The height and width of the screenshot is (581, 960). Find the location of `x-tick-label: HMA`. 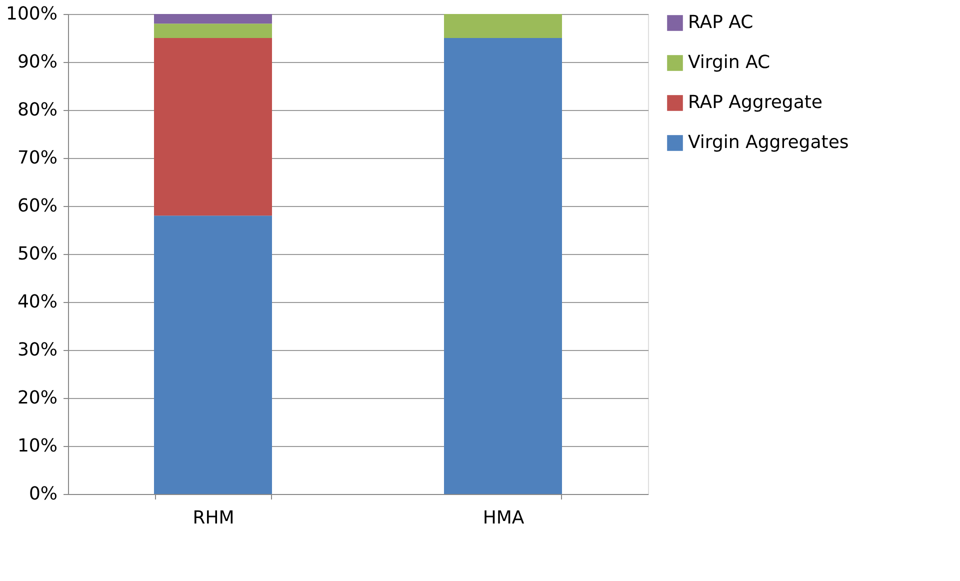

x-tick-label: HMA is located at coordinates (503, 518).